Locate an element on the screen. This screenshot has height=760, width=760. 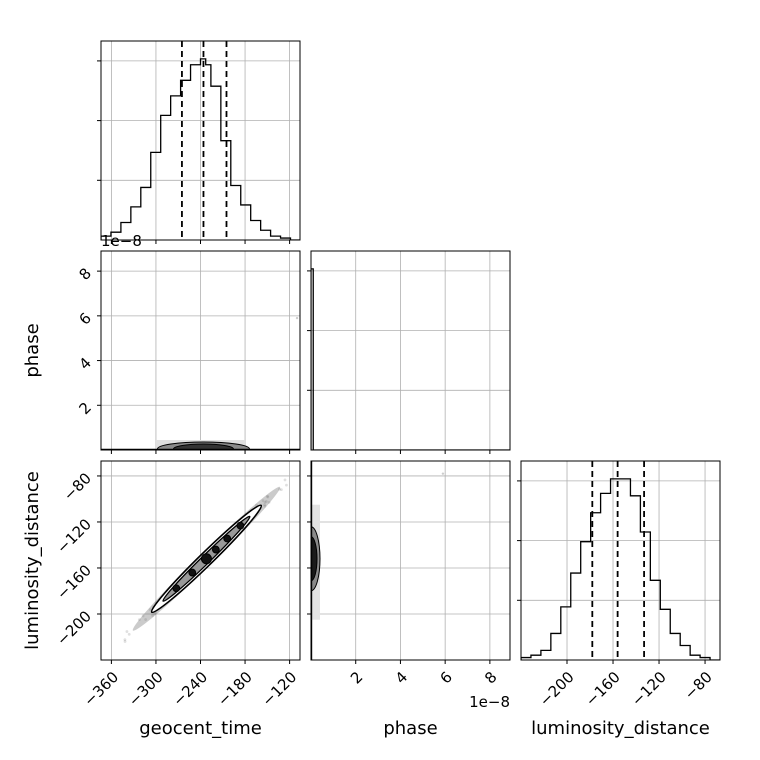
histogram-phase is located at coordinates (410, 359).